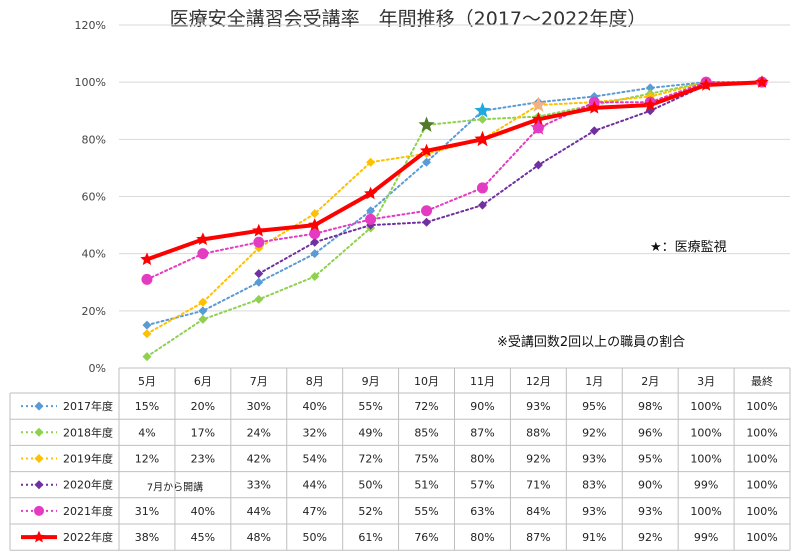  Describe the element at coordinates (482, 432) in the screenshot. I see `data-label: 87%` at that location.